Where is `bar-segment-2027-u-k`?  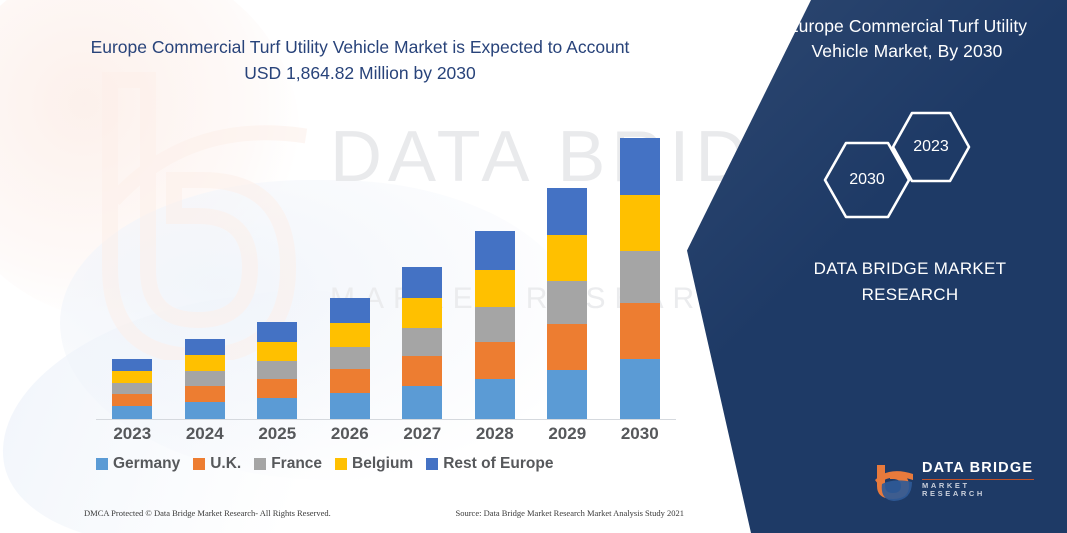
bar-segment-2027-u-k is located at coordinates (422, 371).